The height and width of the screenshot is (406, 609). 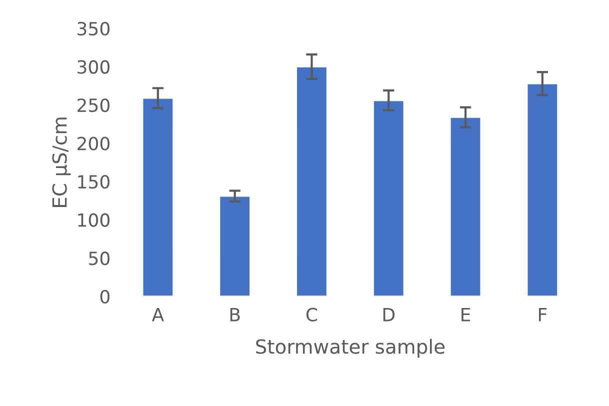 What do you see at coordinates (94, 143) in the screenshot?
I see `y-tick-label: 200` at bounding box center [94, 143].